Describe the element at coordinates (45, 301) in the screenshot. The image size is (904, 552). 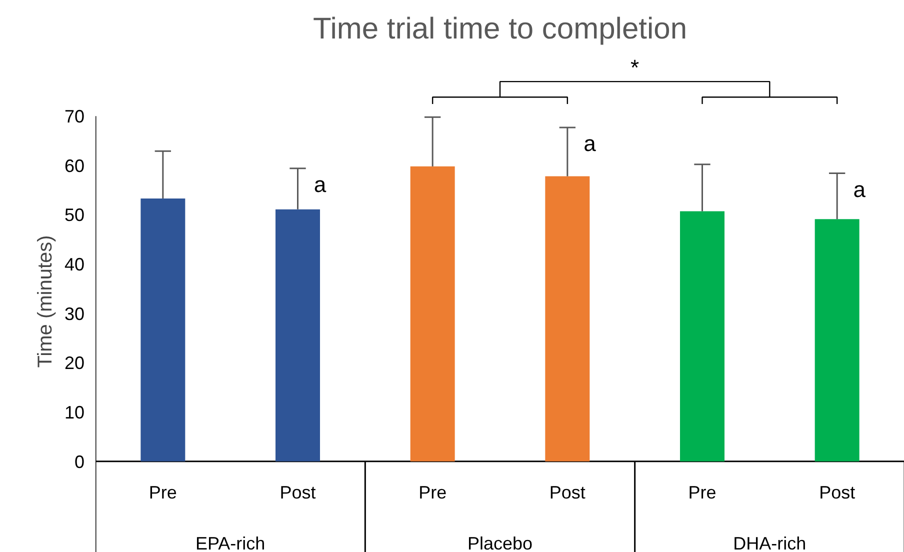
I see `y-axis-title: Time (minutes)` at that location.